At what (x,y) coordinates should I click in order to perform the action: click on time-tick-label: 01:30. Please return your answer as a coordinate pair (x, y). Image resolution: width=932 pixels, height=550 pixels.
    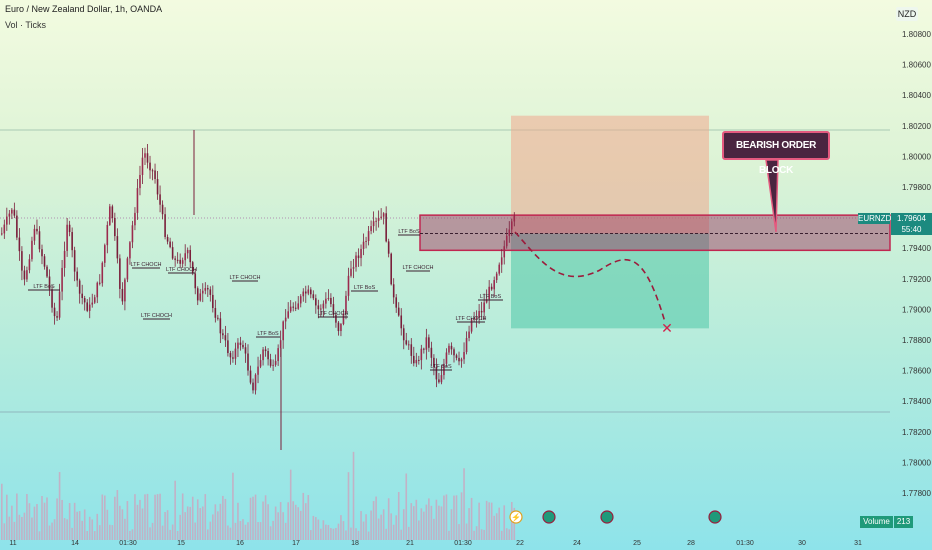
    Looking at the image, I should click on (463, 543).